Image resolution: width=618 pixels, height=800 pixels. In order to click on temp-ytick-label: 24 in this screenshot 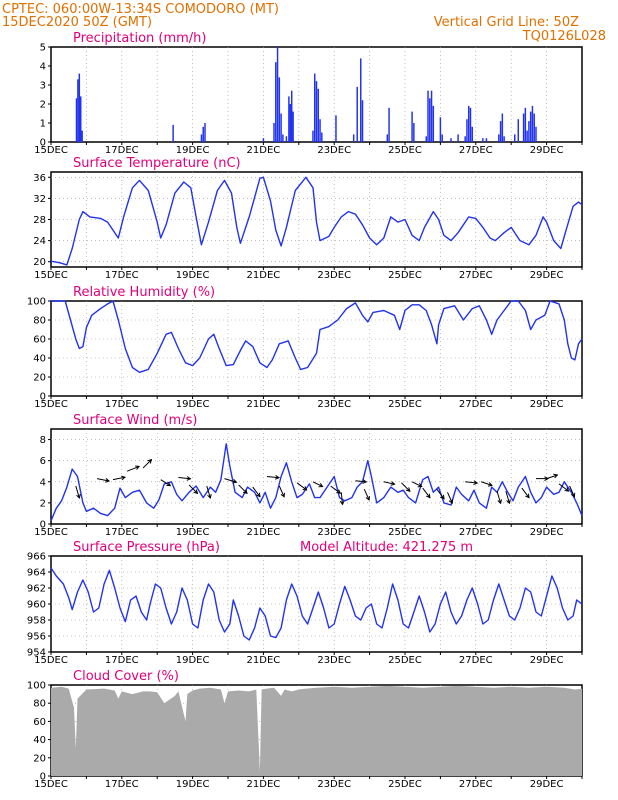, I will do `click(39, 241)`.